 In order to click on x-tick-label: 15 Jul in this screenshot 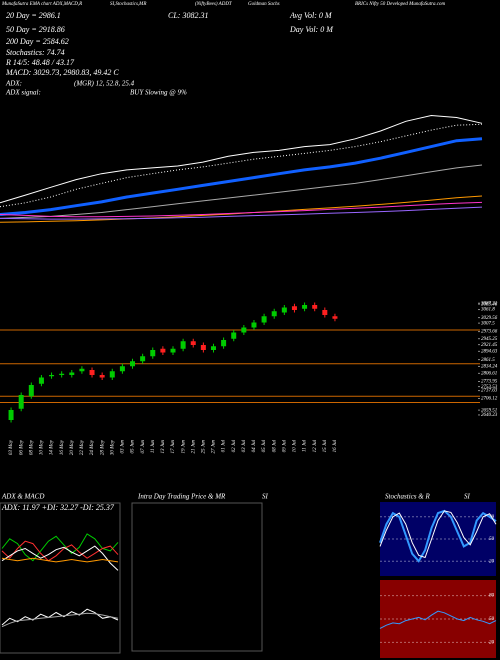, I will do `click(325, 445)`.